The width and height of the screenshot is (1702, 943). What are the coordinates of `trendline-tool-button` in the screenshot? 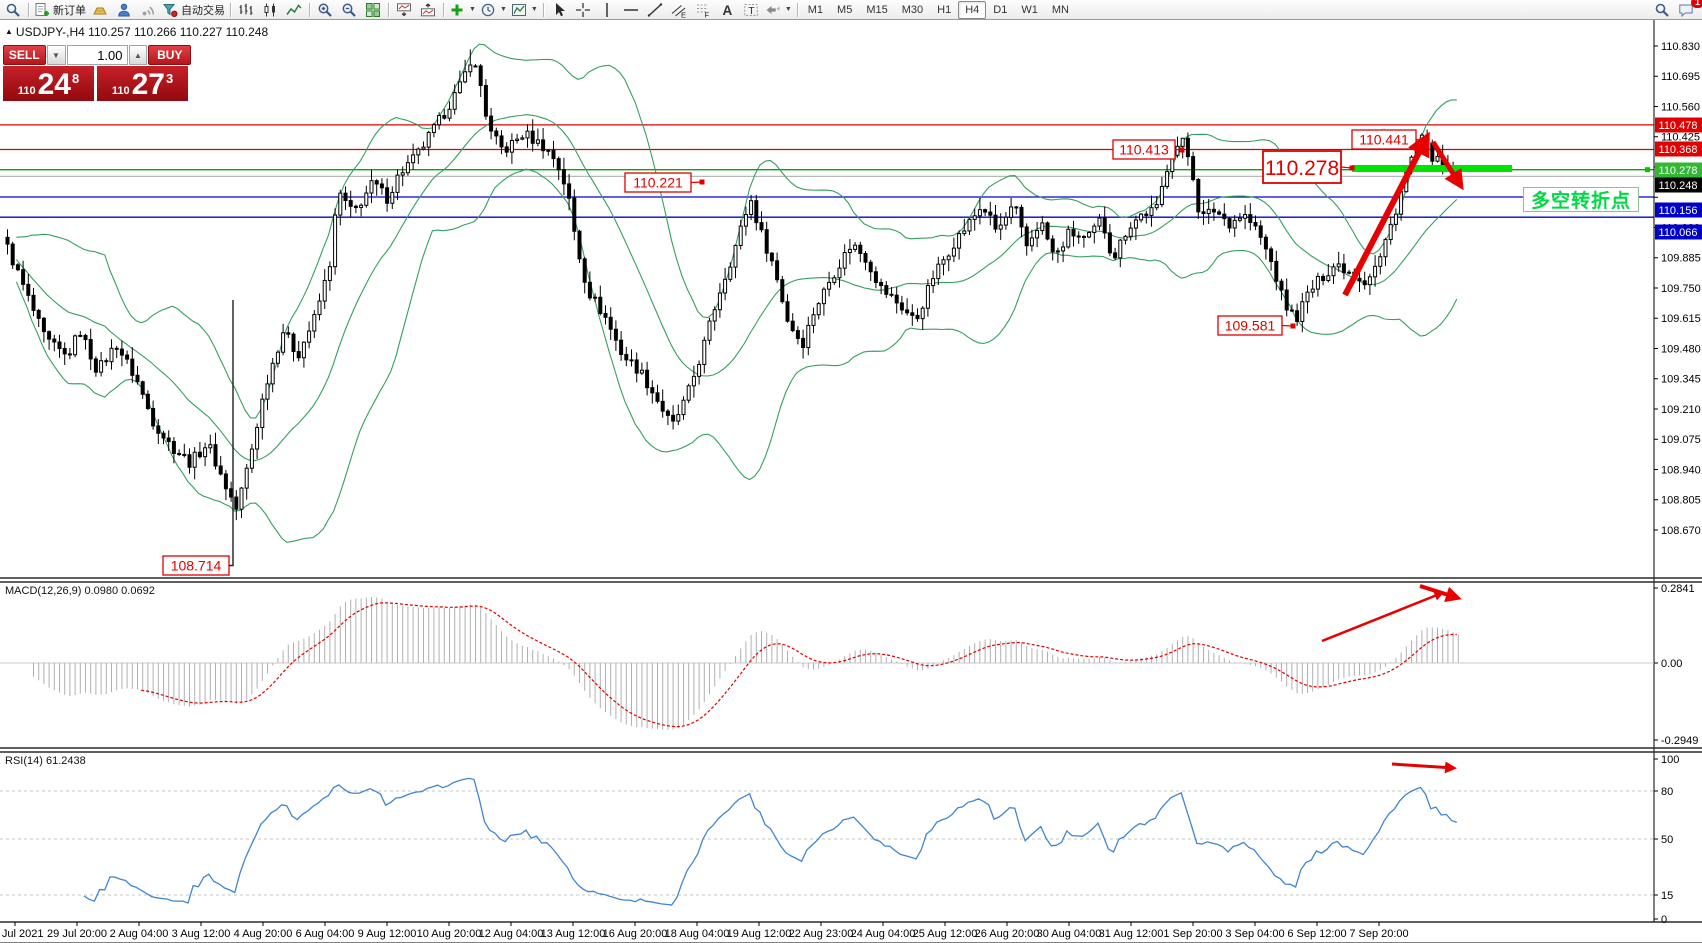 It's located at (655, 10).